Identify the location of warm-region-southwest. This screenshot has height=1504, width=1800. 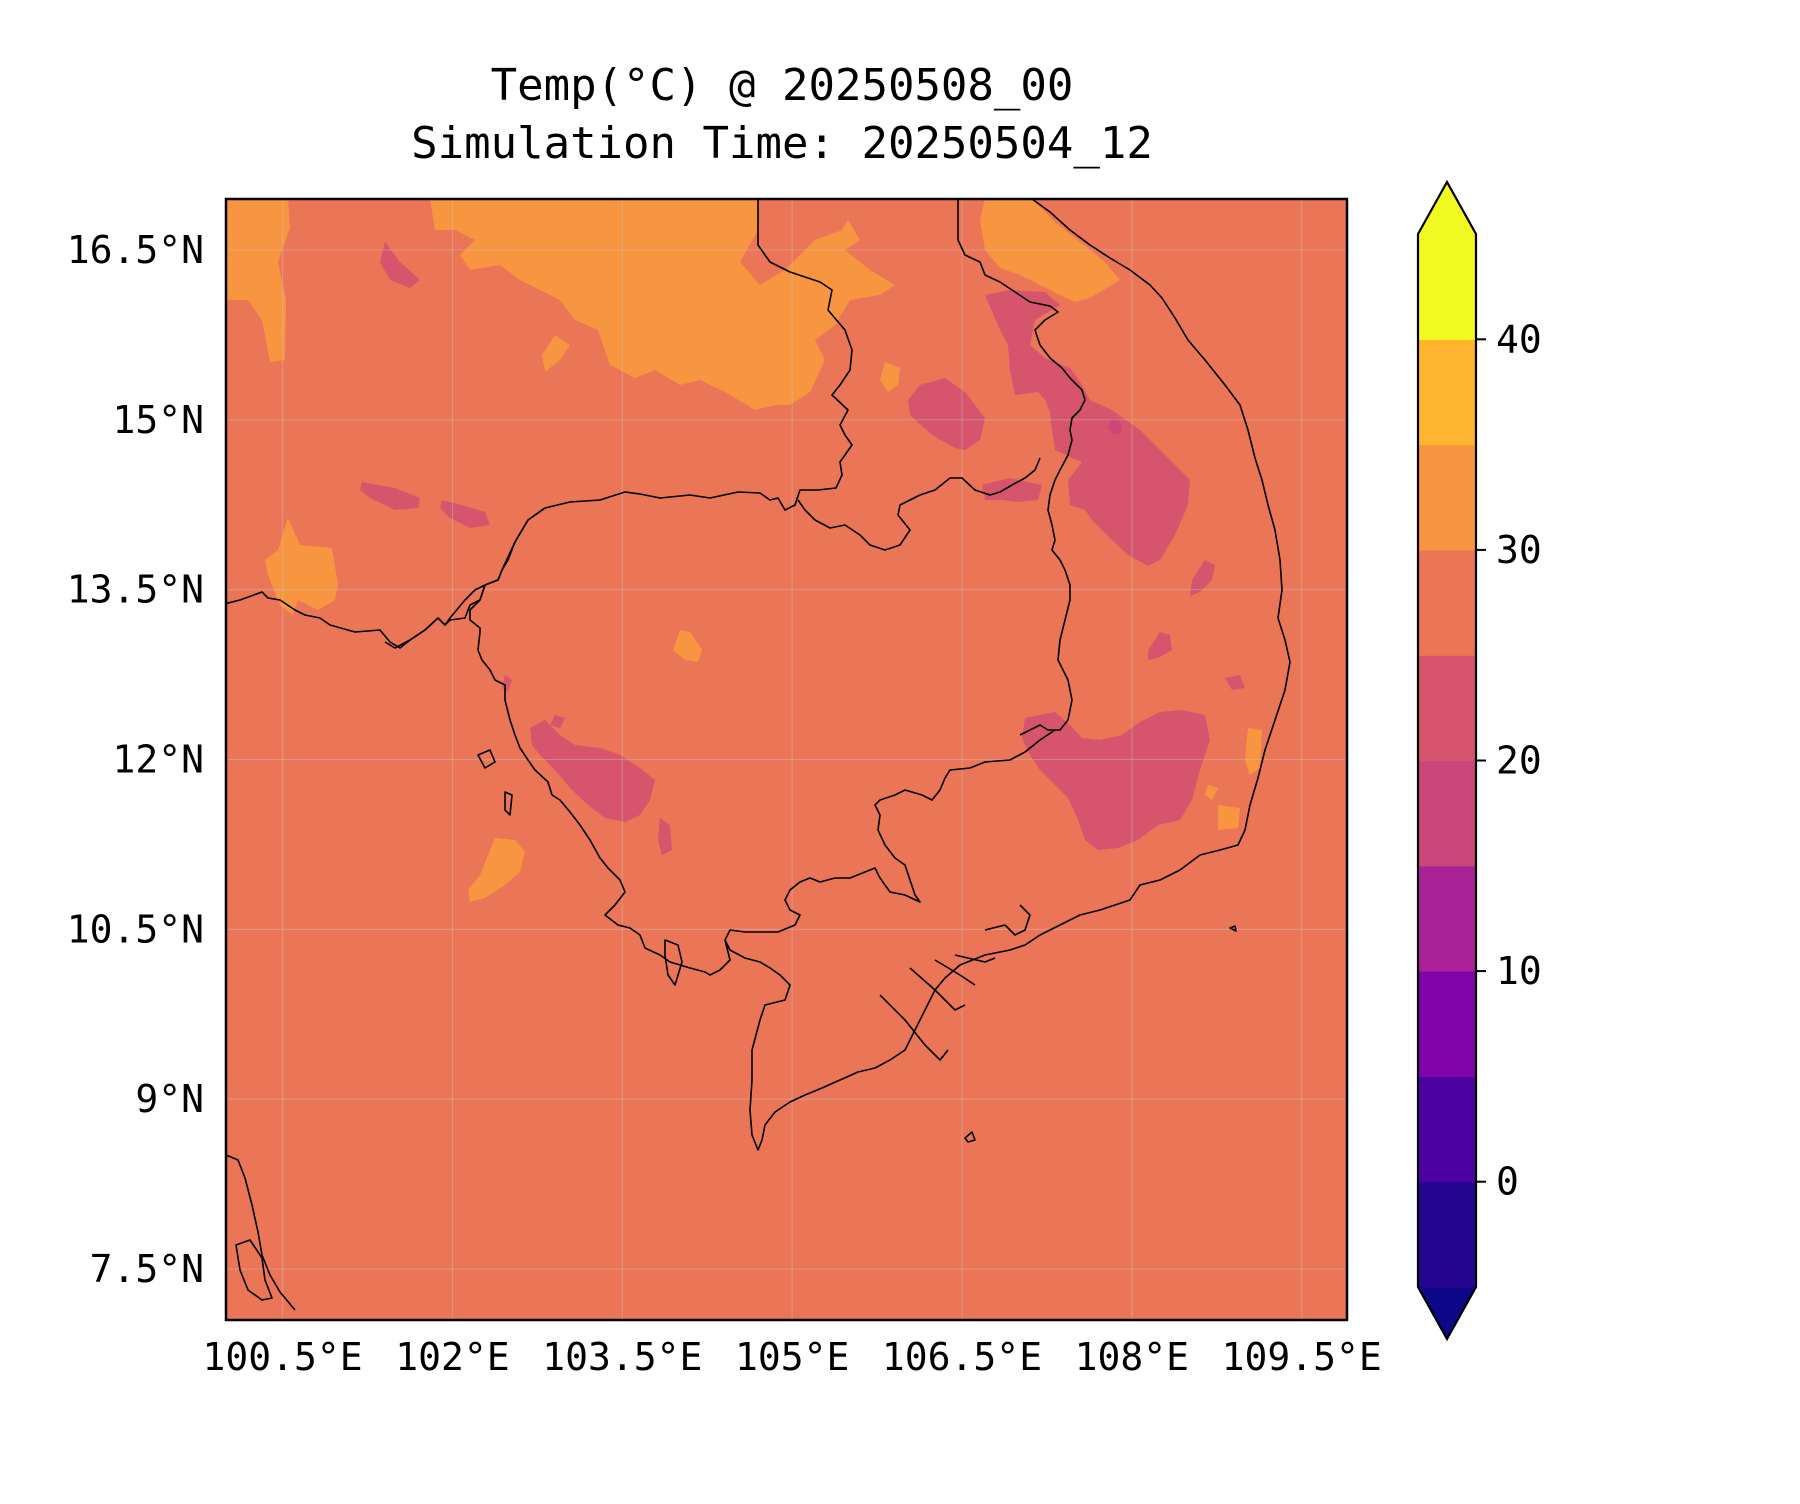
(496, 870).